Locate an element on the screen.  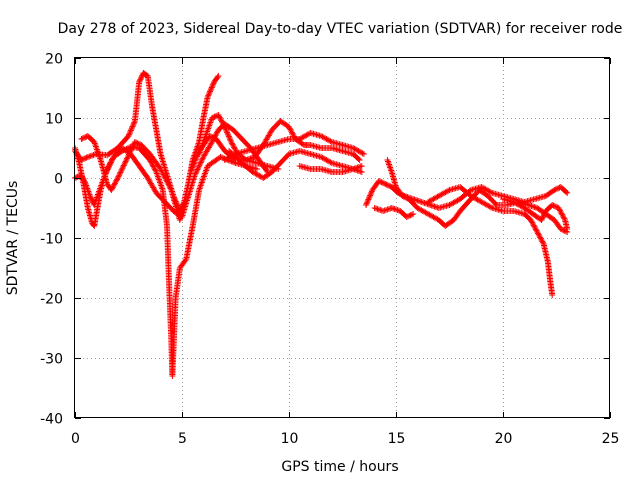
x-tick-label: 10 is located at coordinates (290, 439).